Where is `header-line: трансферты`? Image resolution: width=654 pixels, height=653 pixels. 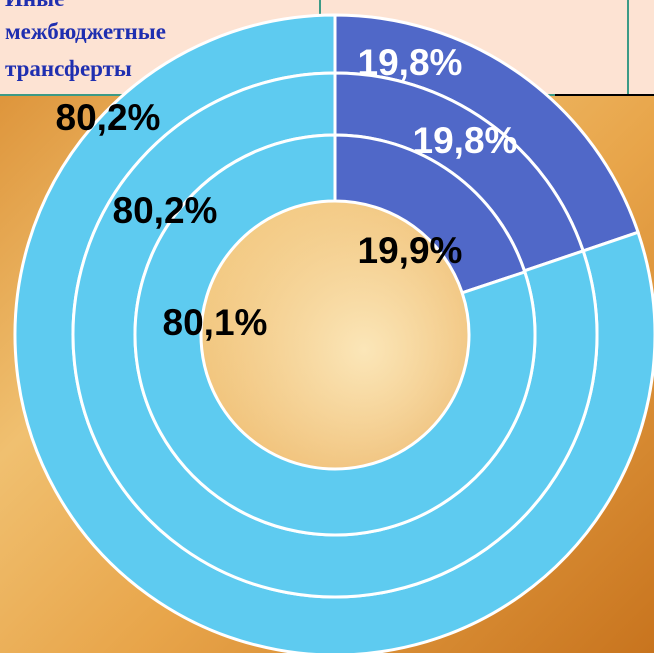 header-line: трансферты is located at coordinates (68, 68).